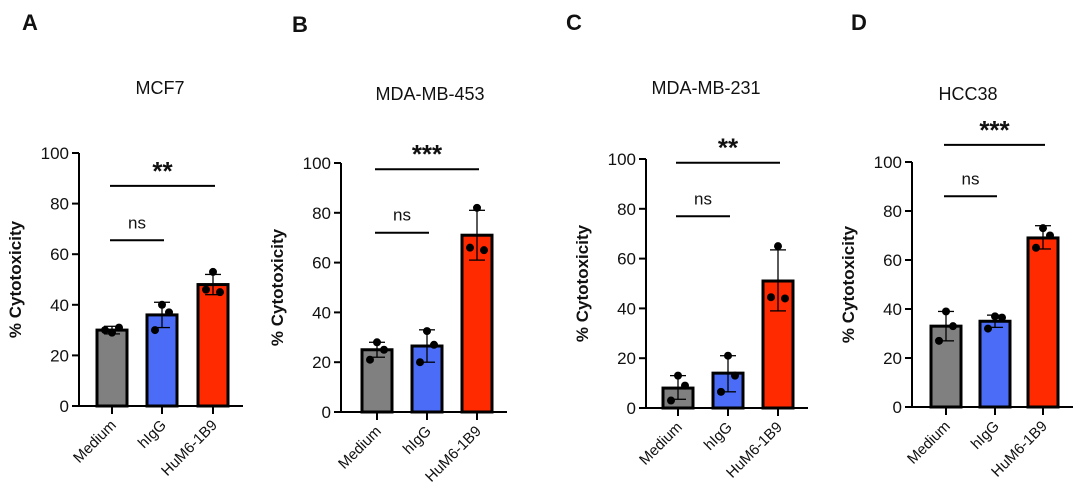  I want to click on chart-title: MCF7, so click(160, 88).